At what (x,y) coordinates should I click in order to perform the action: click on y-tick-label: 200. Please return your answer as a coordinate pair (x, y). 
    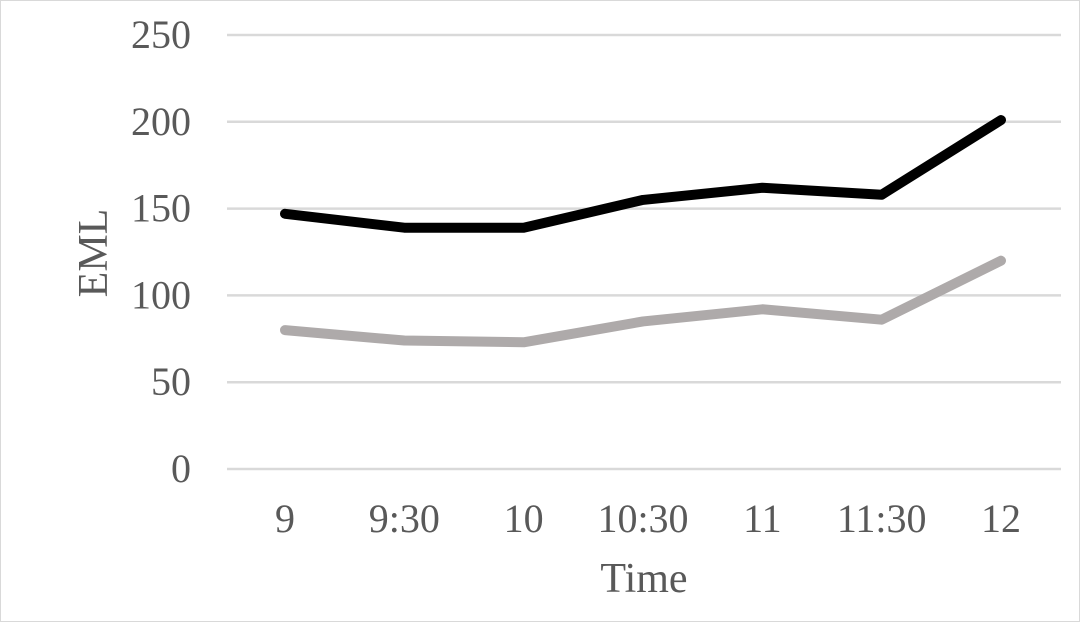
    Looking at the image, I should click on (161, 121).